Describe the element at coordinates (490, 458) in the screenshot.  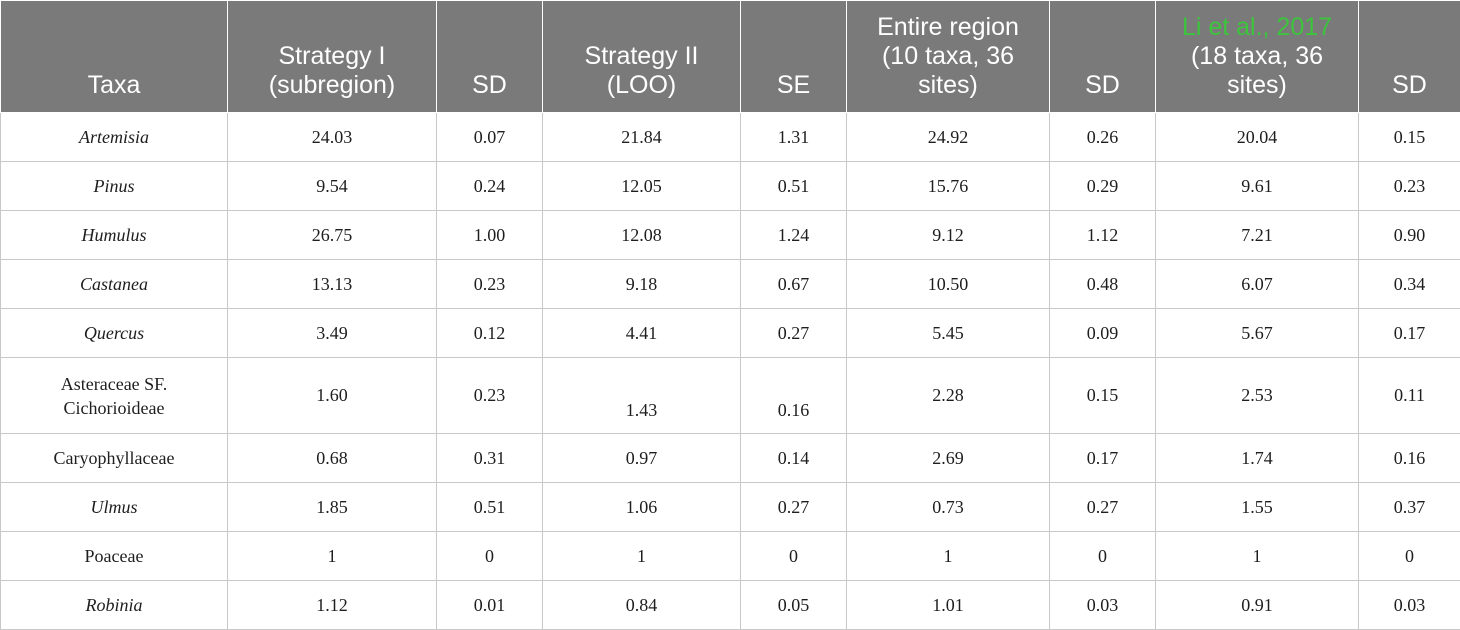
I see `sd-1-cell: 0.31` at that location.